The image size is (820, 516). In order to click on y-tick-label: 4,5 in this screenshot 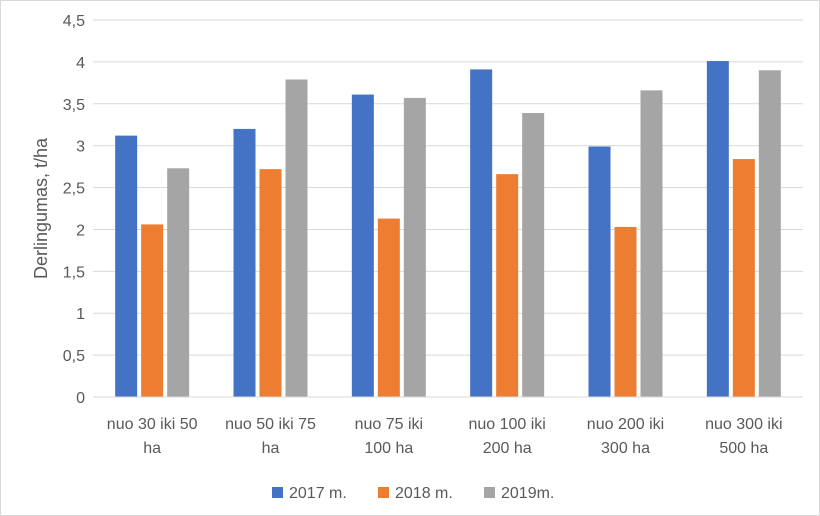, I will do `click(74, 21)`.